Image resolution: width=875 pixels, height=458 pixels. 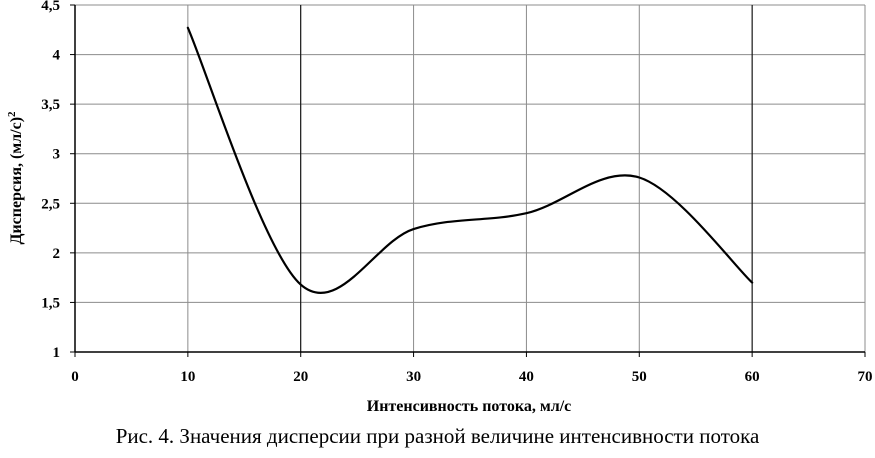 I want to click on y-axis-title-main: Дисперсия, (мл/с), so click(x=16, y=181).